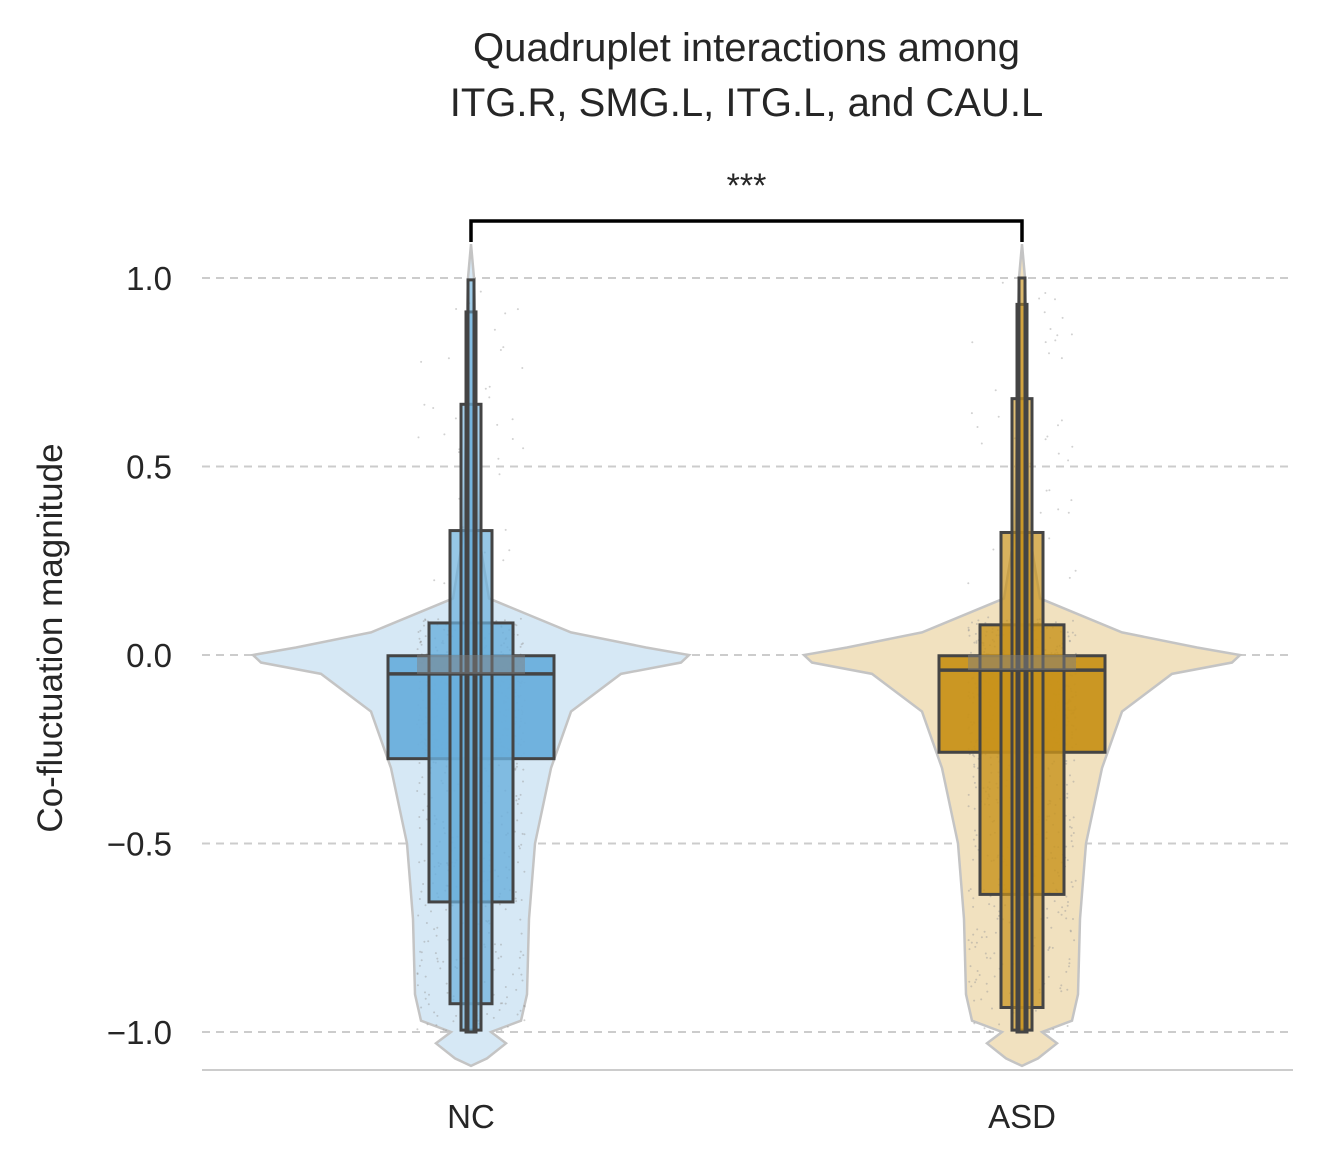  What do you see at coordinates (747, 186) in the screenshot?
I see `significance-label: ***` at bounding box center [747, 186].